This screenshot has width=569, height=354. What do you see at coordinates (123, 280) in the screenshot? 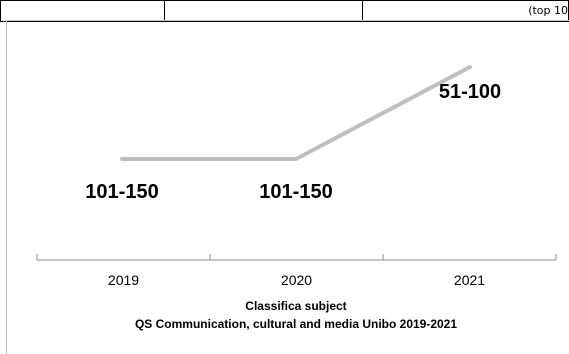
I see `x-tick-label: 2019` at bounding box center [123, 280].